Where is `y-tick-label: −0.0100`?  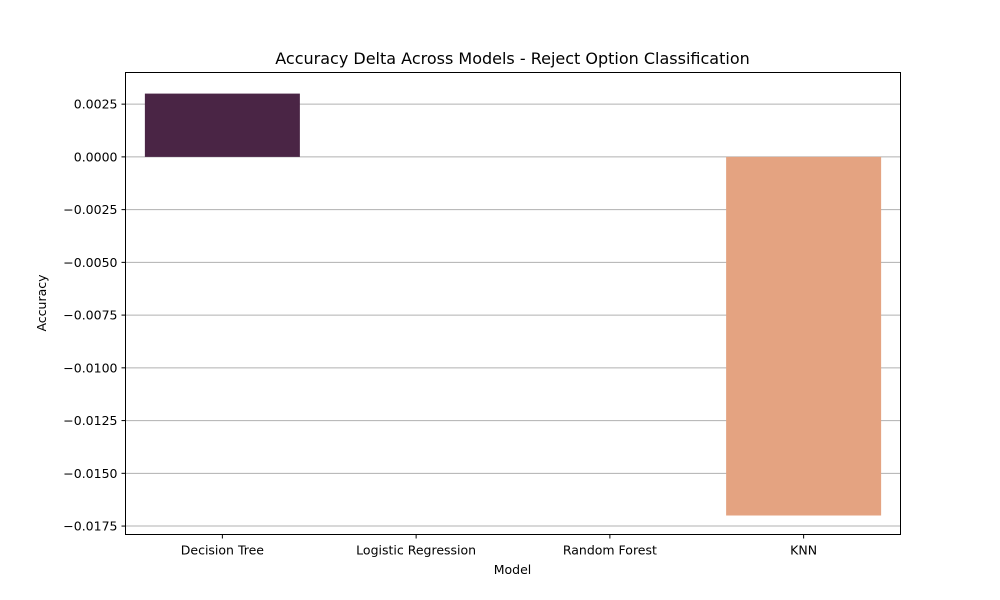
y-tick-label: −0.0100 is located at coordinates (90, 367).